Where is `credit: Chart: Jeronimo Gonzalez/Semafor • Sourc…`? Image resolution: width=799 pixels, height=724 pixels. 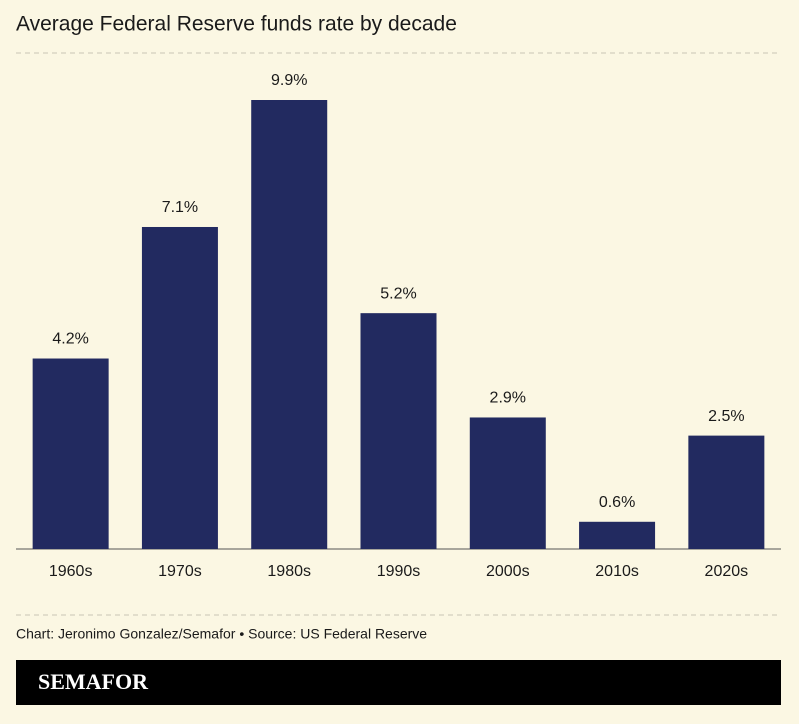
credit: Chart: Jeronimo Gonzalez/Semafor • Sourc… is located at coordinates (221, 634).